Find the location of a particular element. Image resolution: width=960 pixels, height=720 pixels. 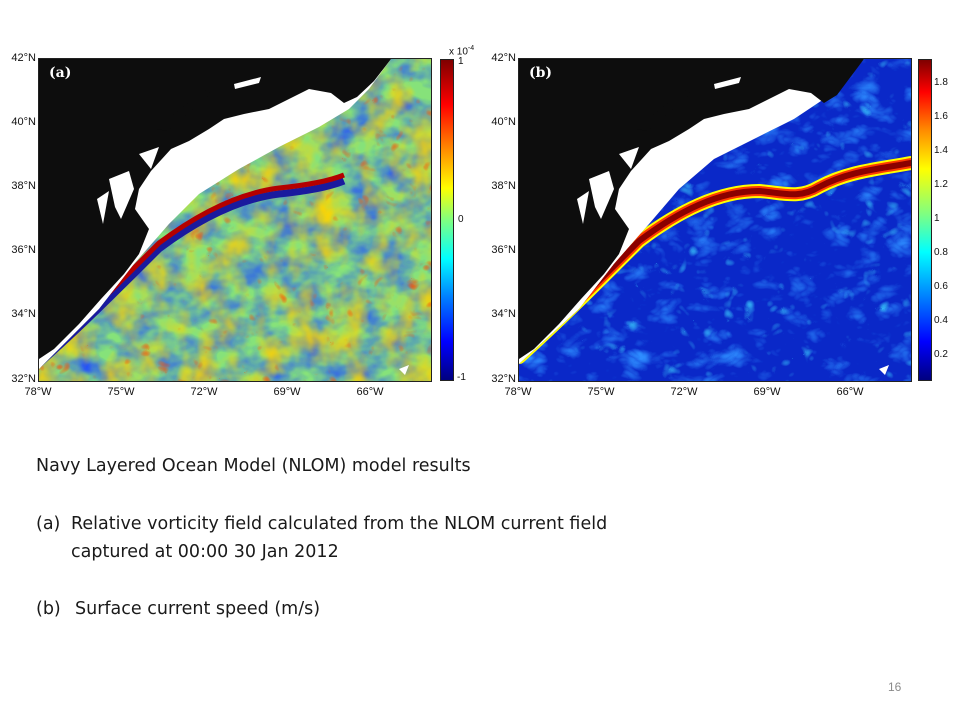

caption-b-prefix: (b) is located at coordinates (48, 609).